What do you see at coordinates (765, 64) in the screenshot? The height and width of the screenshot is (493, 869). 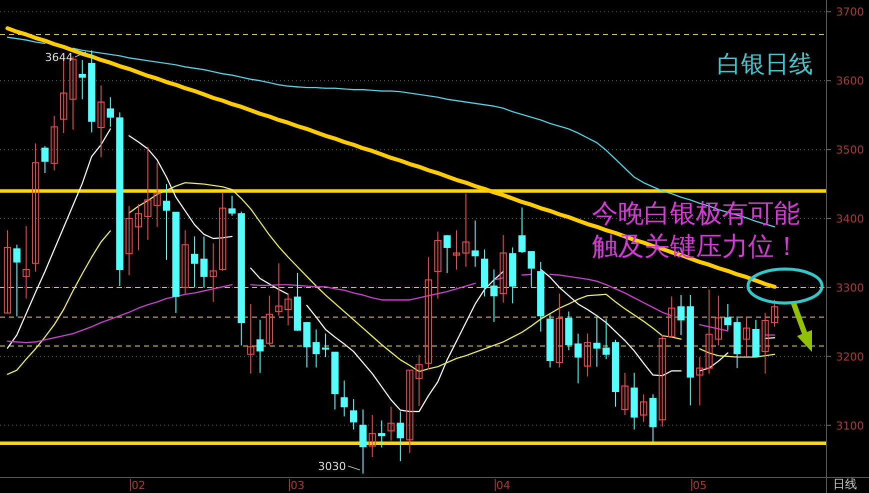 I see `text: 白银日线` at bounding box center [765, 64].